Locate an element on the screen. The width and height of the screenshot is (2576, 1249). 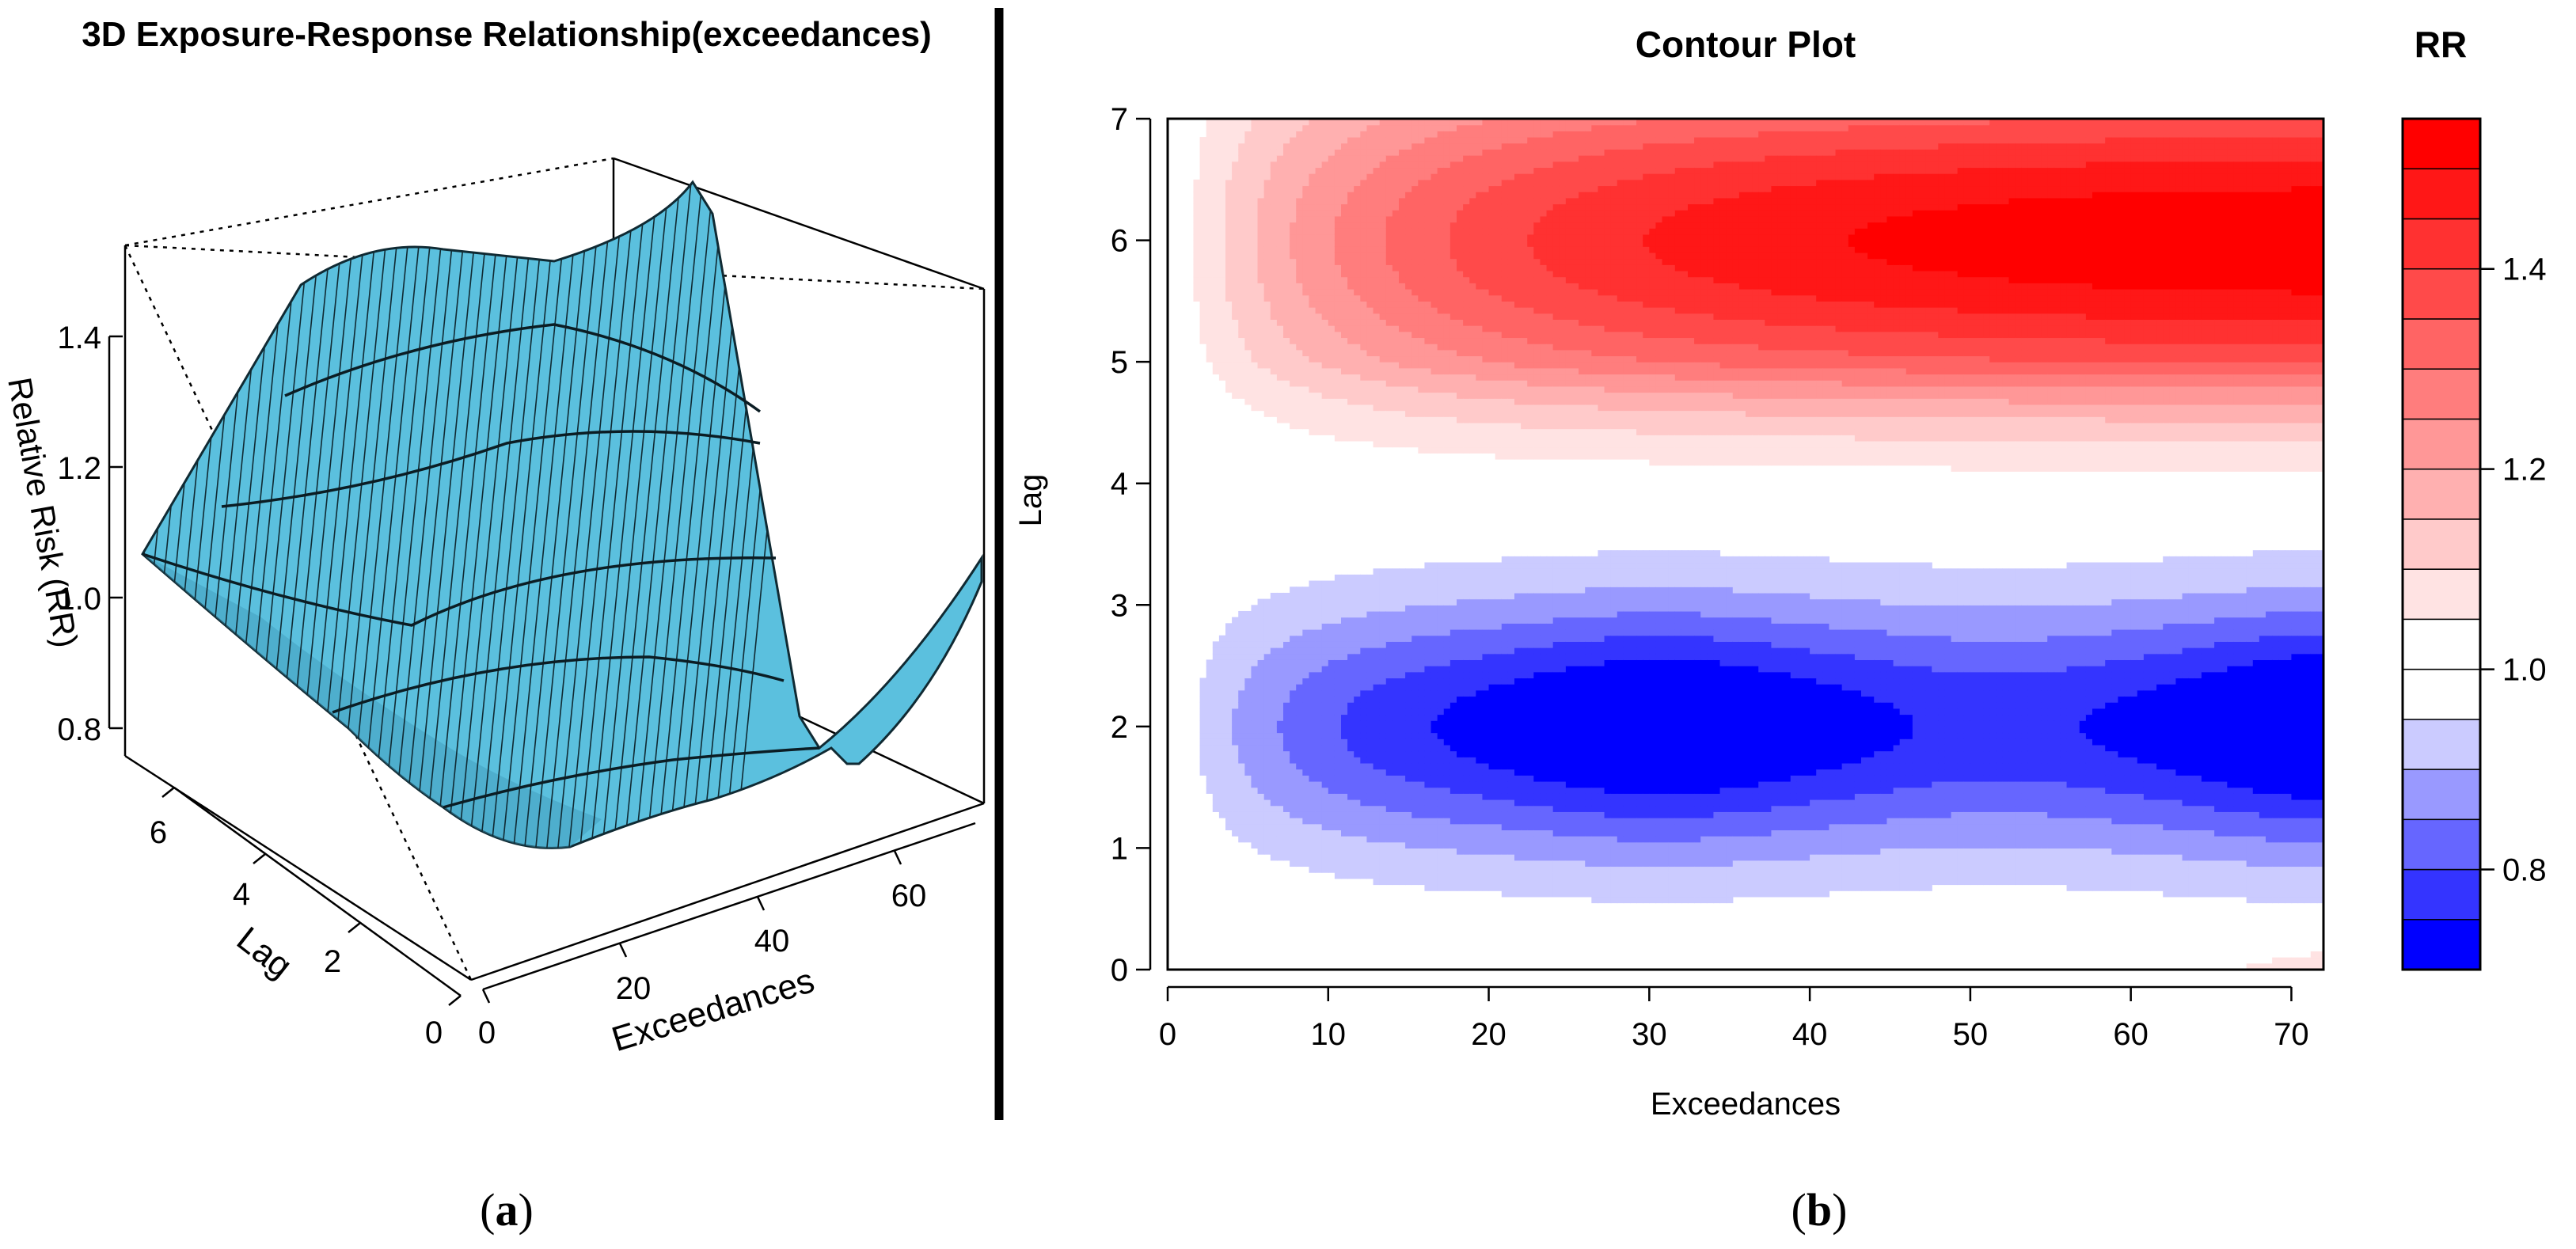
surface-z-axis is located at coordinates (115, 532).